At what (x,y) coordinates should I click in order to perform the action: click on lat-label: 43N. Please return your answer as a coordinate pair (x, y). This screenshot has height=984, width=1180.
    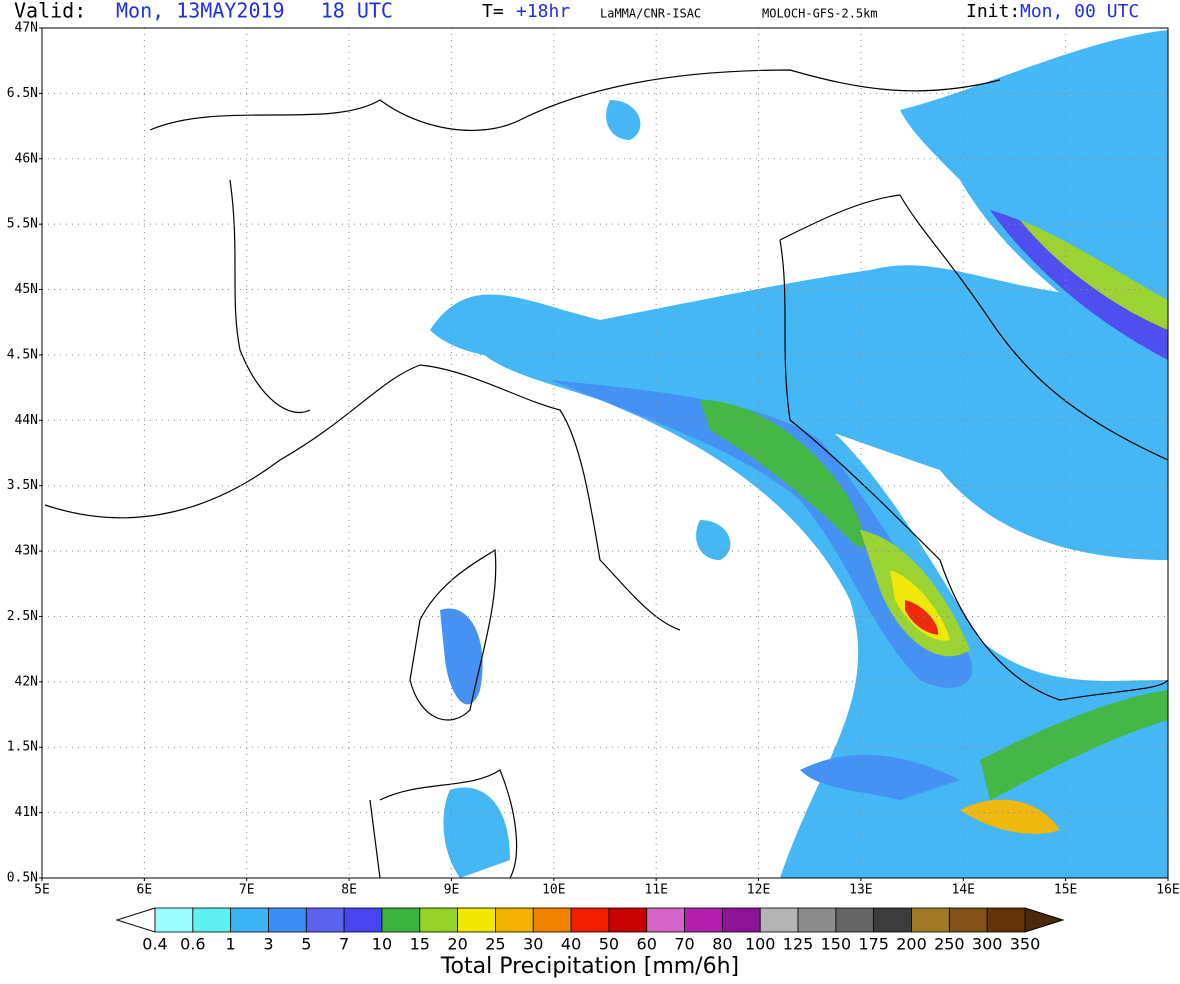
    Looking at the image, I should click on (26, 551).